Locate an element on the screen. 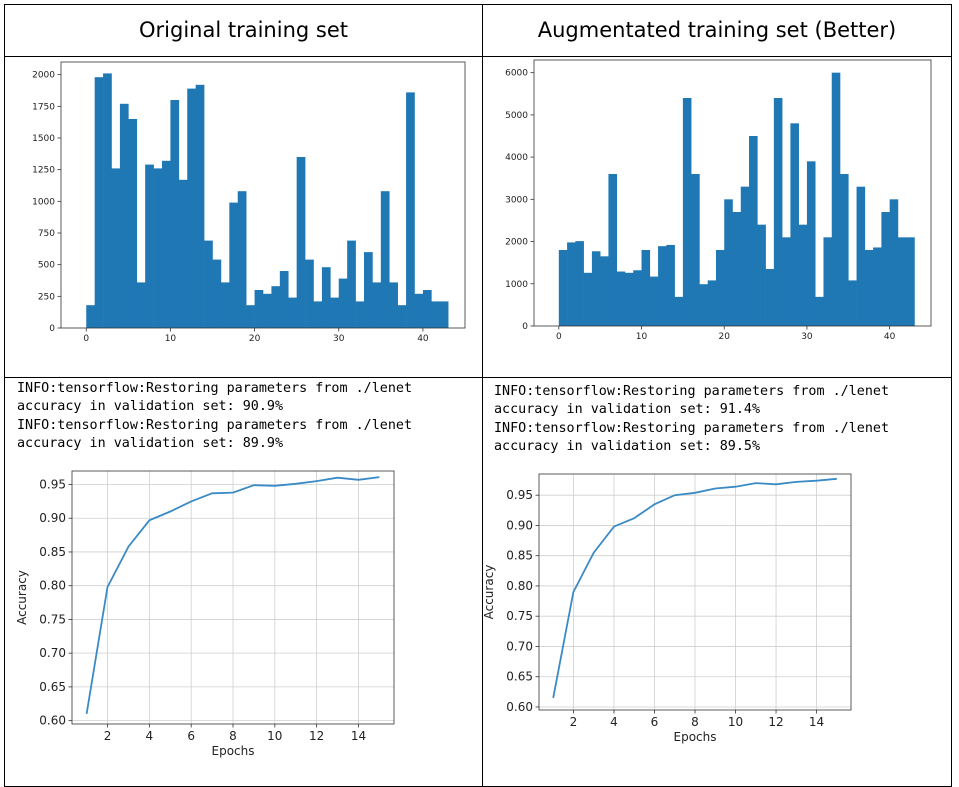  y-tick-label: 1000 is located at coordinates (43, 202).